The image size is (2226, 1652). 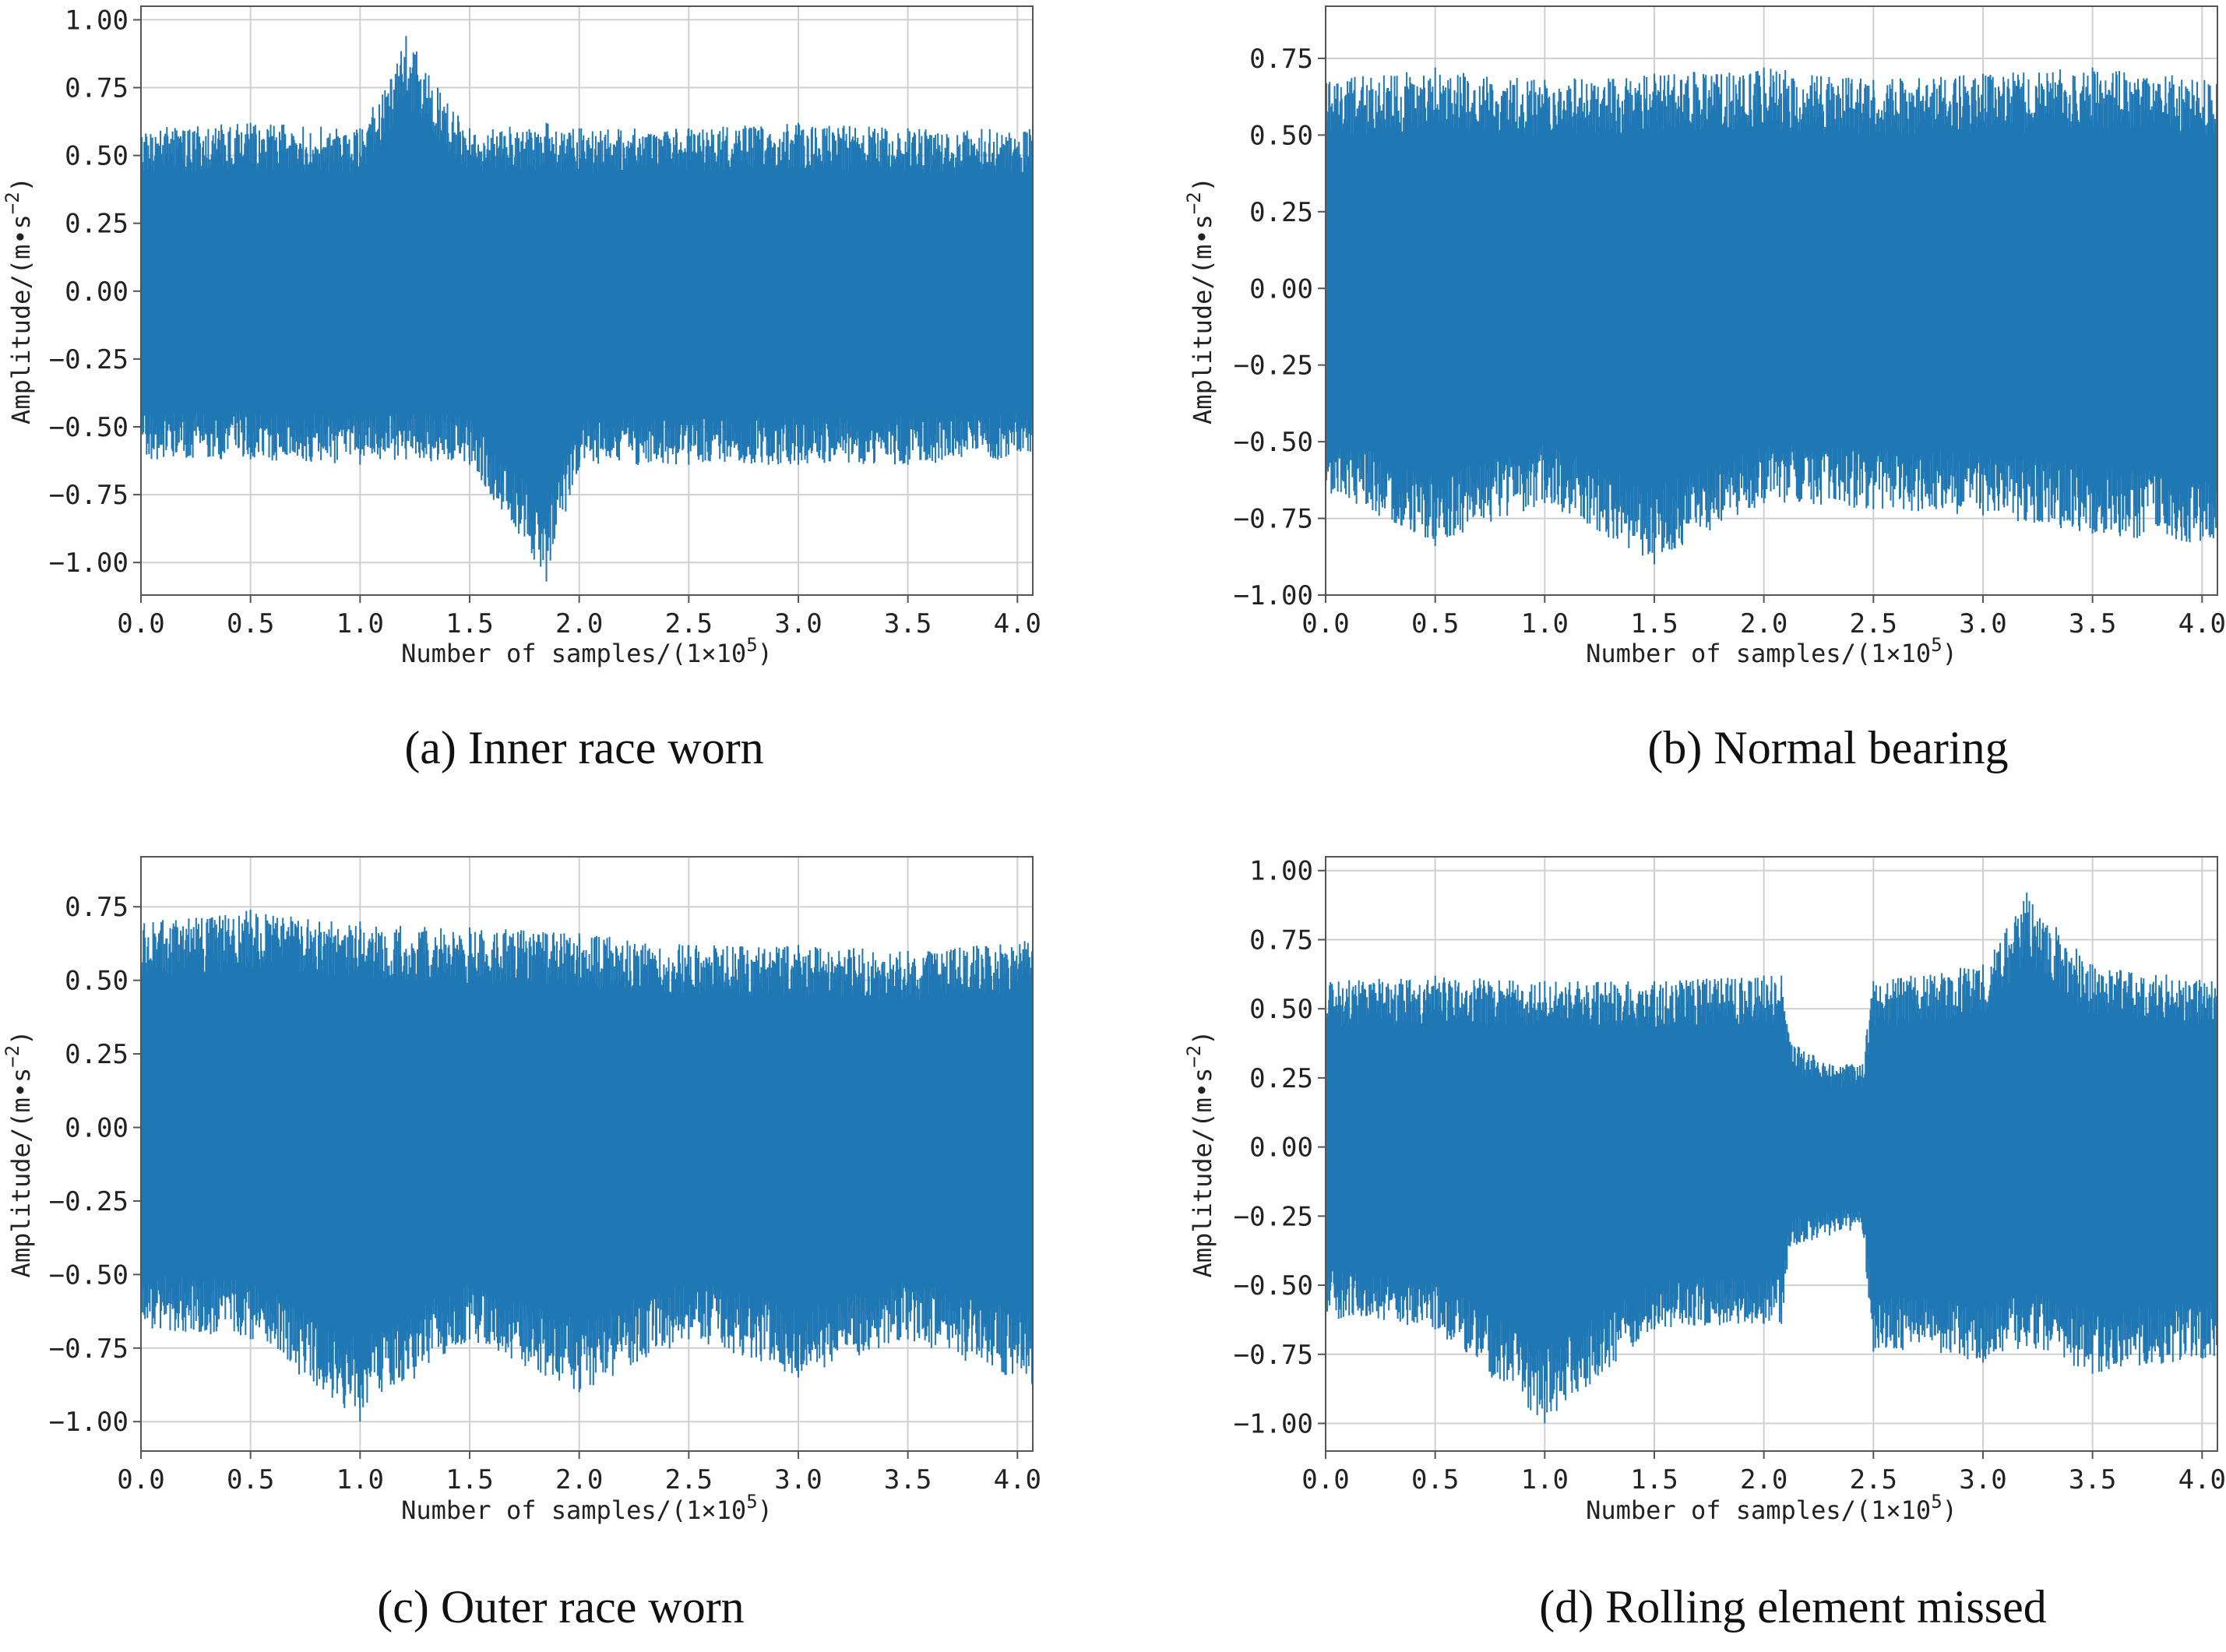 I want to click on panel-caption: (d) Rolling element missed, so click(x=1793, y=1607).